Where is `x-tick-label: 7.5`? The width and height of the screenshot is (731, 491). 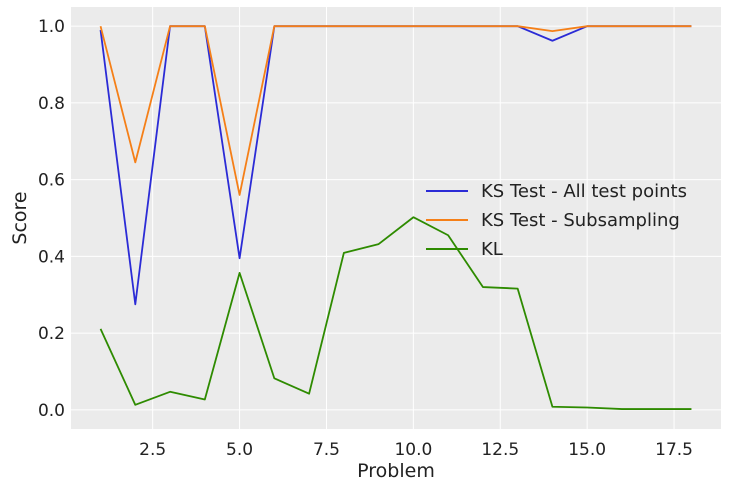 x-tick-label: 7.5 is located at coordinates (326, 450).